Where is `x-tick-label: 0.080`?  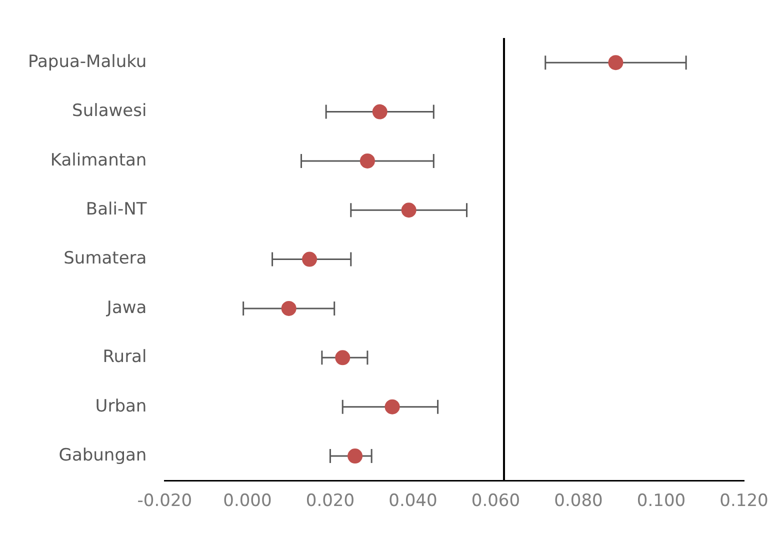 x-tick-label: 0.080 is located at coordinates (578, 501).